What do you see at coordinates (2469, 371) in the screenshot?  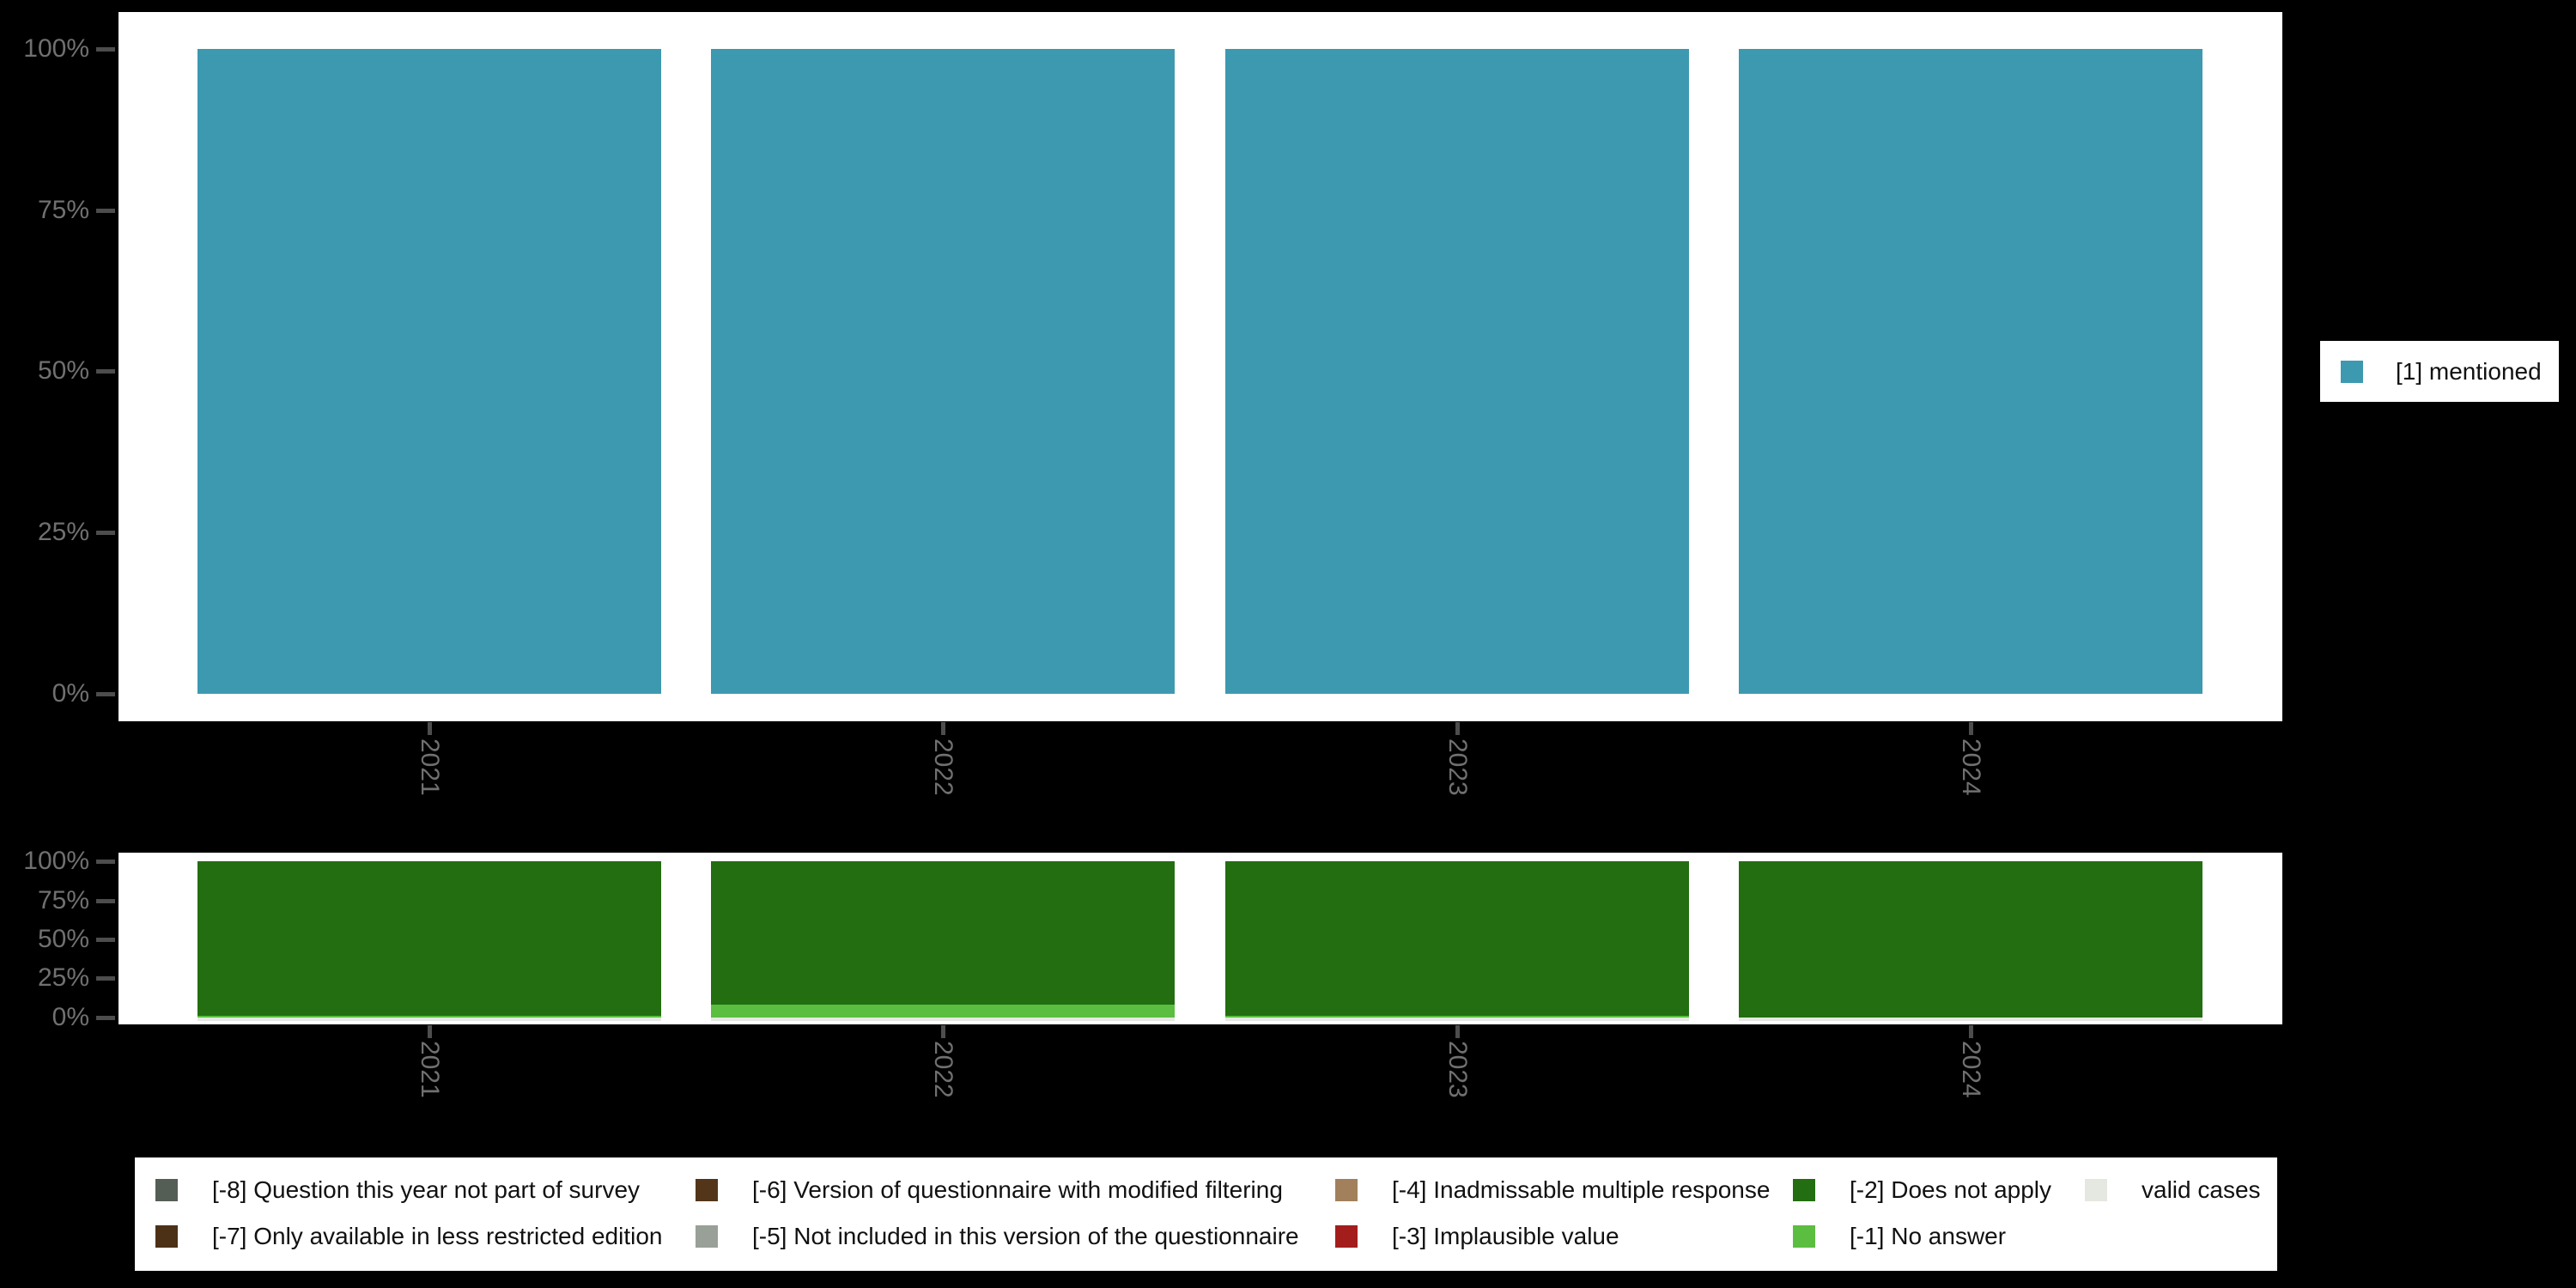 I see `mentioned-legend-label: [1] mentioned` at bounding box center [2469, 371].